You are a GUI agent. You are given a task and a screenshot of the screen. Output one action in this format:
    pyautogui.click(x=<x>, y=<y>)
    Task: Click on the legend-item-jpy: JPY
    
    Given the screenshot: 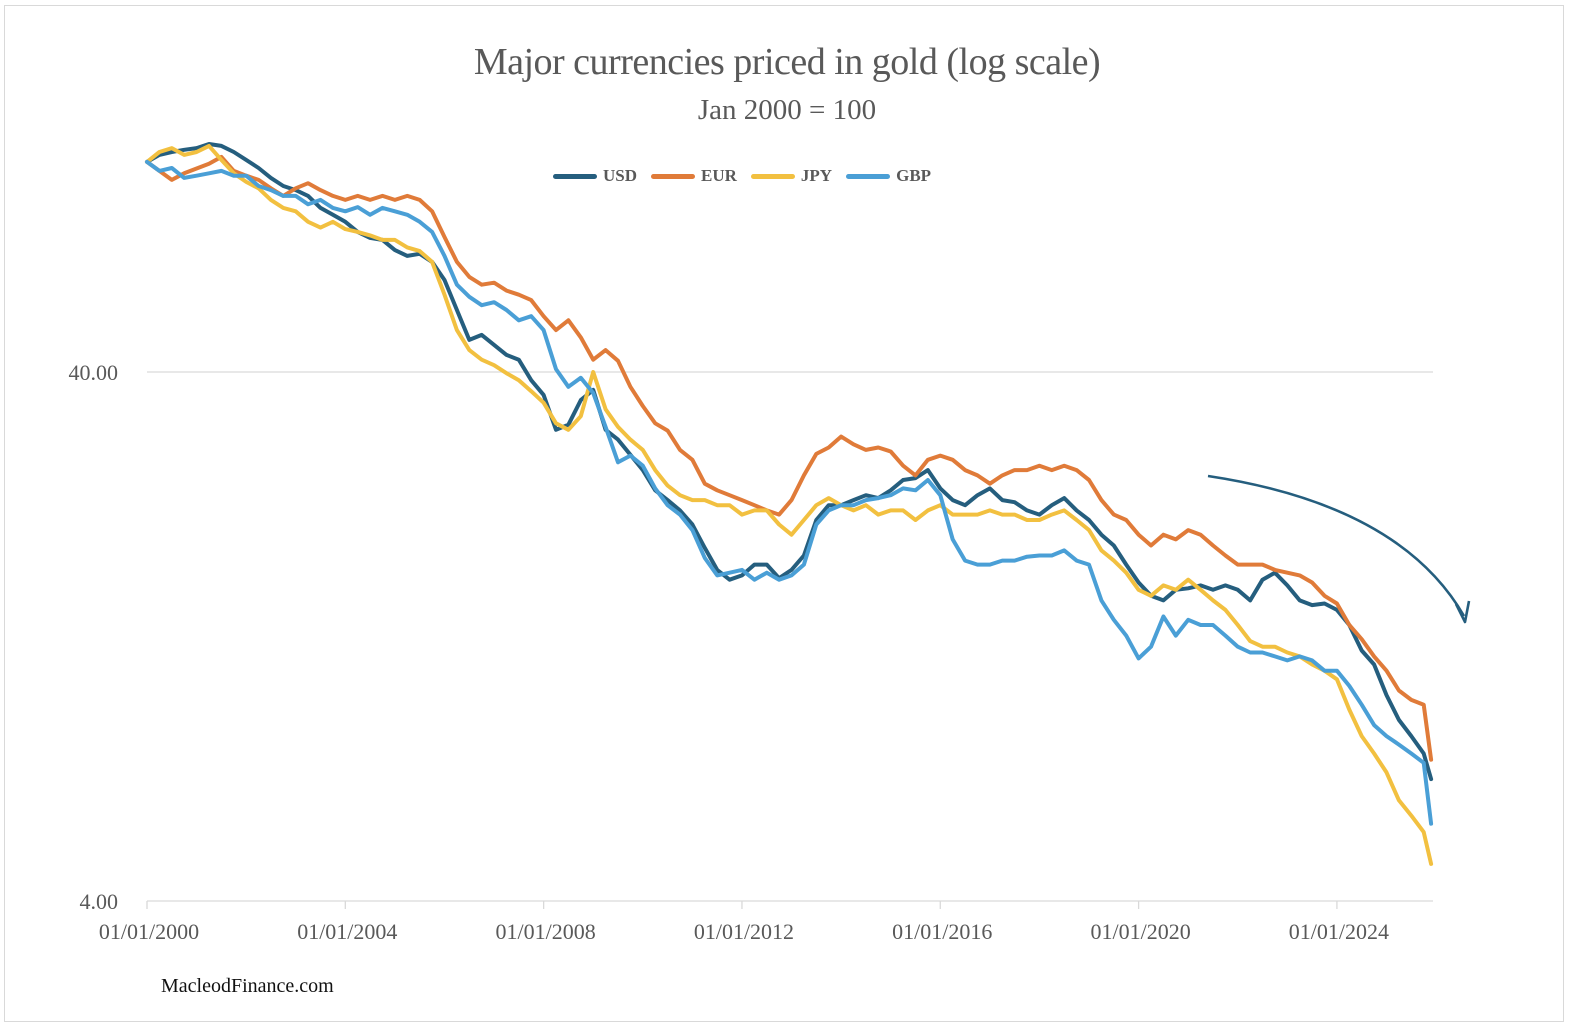 What is the action you would take?
    pyautogui.click(x=791, y=176)
    